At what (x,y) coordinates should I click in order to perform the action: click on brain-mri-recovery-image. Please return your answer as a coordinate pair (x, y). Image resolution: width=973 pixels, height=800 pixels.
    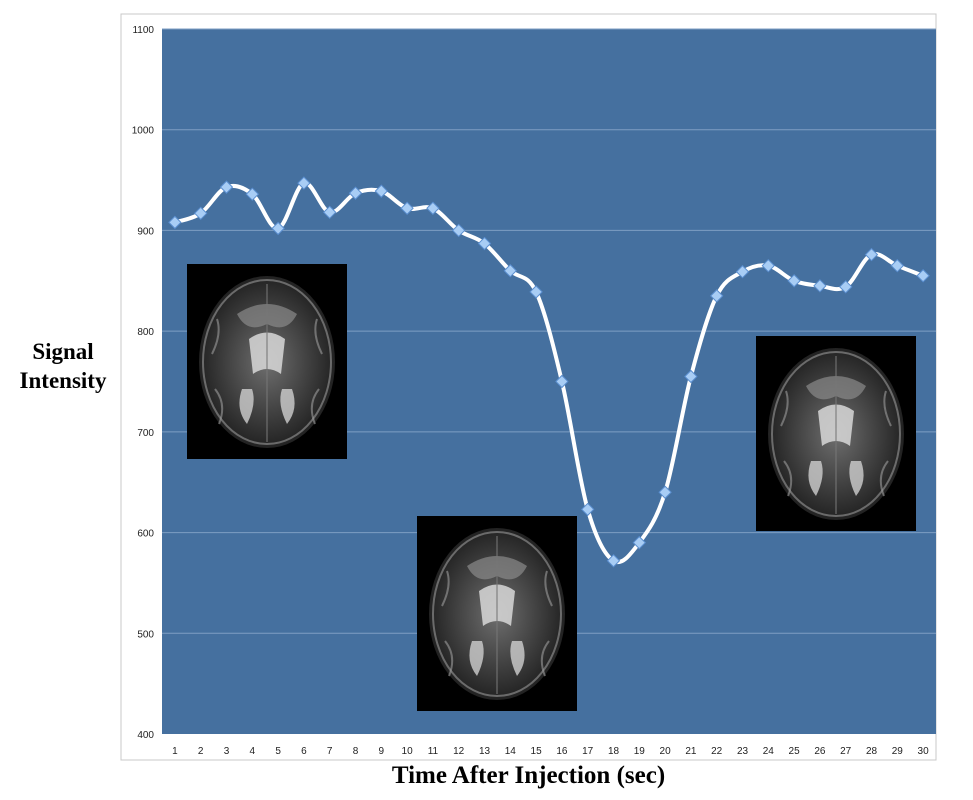
    Looking at the image, I should click on (836, 433).